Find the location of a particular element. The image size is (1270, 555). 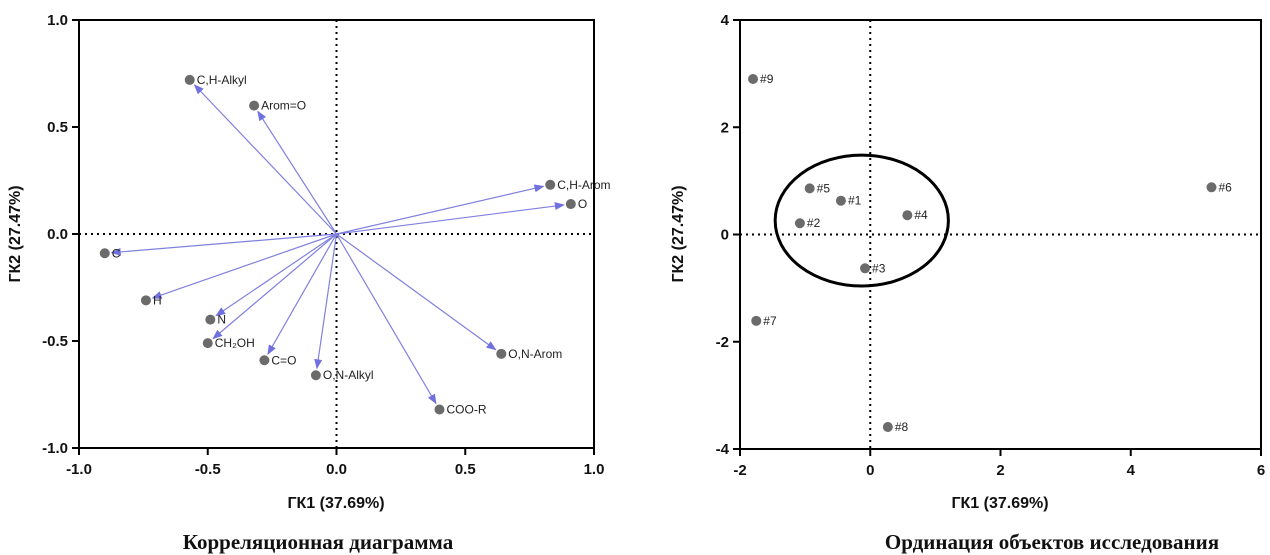

x-tick-label: -2 is located at coordinates (739, 470).